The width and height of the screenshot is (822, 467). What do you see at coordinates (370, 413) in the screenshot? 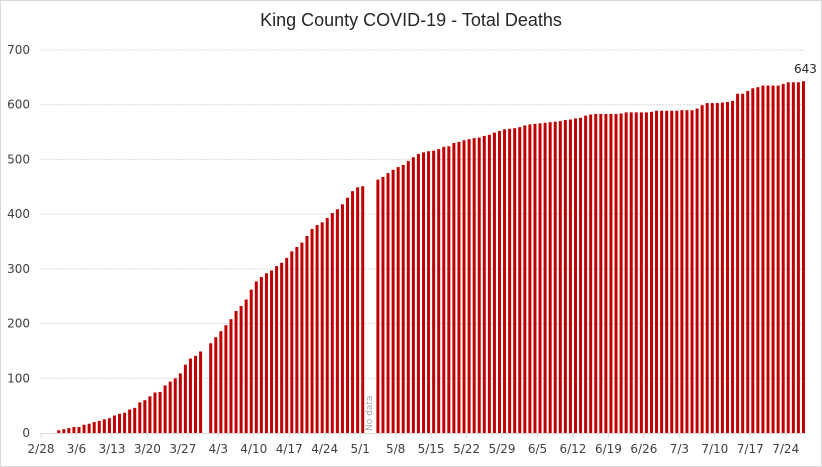
I see `no-data-annotation: No data` at bounding box center [370, 413].